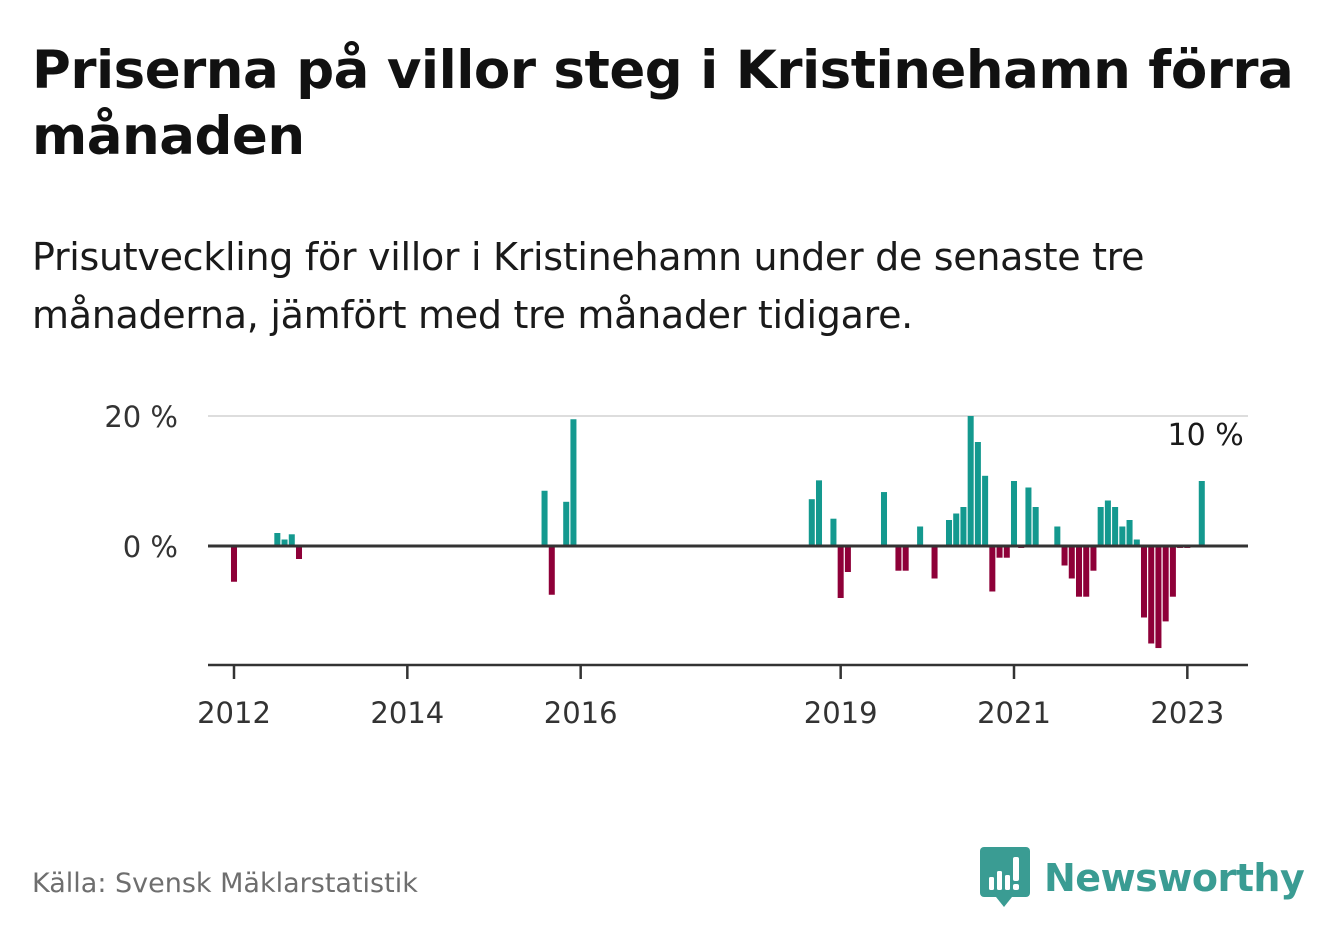 Image resolution: width=1322 pixels, height=939 pixels. What do you see at coordinates (581, 713) in the screenshot?
I see `x-tick-label: 2016` at bounding box center [581, 713].